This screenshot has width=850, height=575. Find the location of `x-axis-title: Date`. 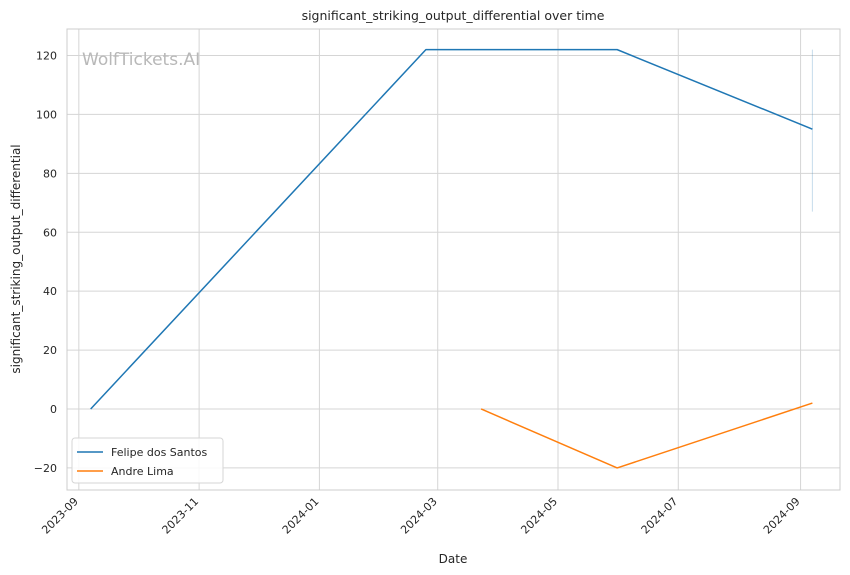

x-axis-title: Date is located at coordinates (453, 559).